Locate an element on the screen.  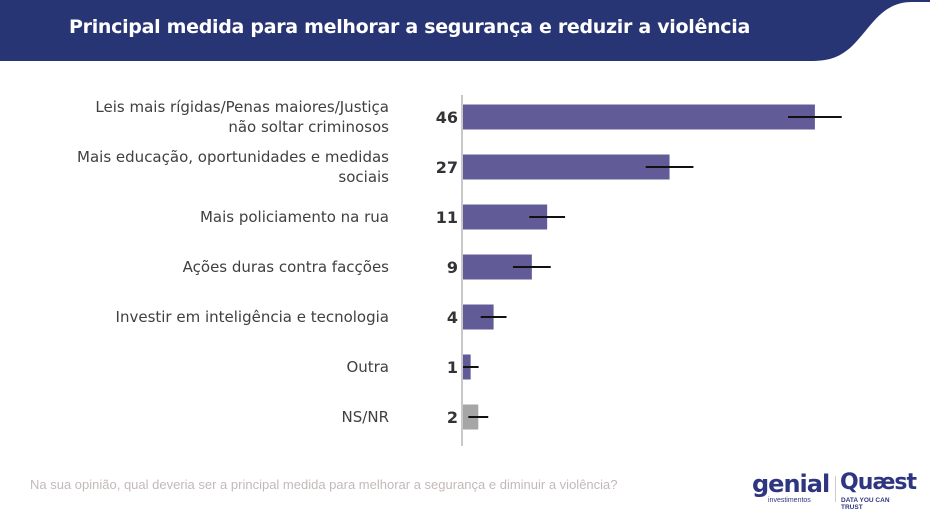
category-label: Outra is located at coordinates (367, 367).